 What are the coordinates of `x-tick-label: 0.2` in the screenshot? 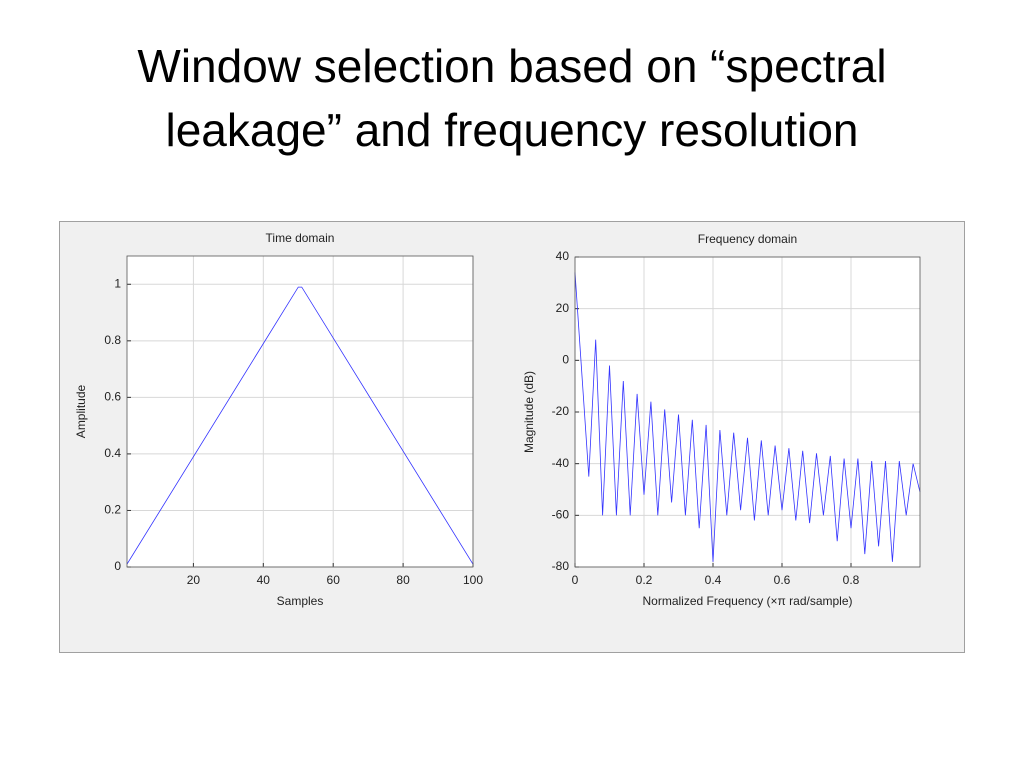 It's located at (644, 580).